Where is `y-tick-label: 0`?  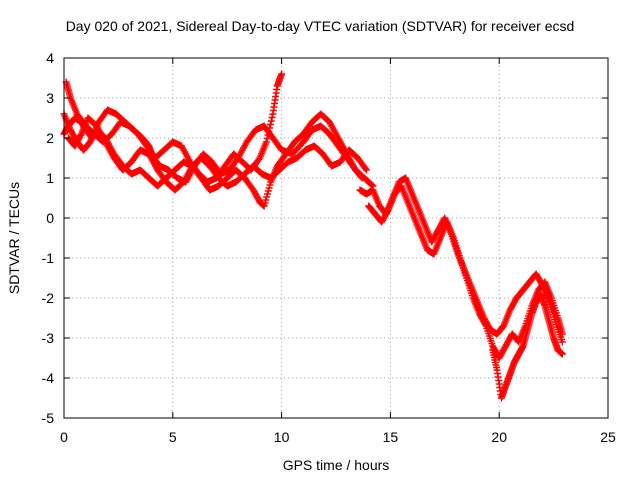 y-tick-label: 0 is located at coordinates (50, 218).